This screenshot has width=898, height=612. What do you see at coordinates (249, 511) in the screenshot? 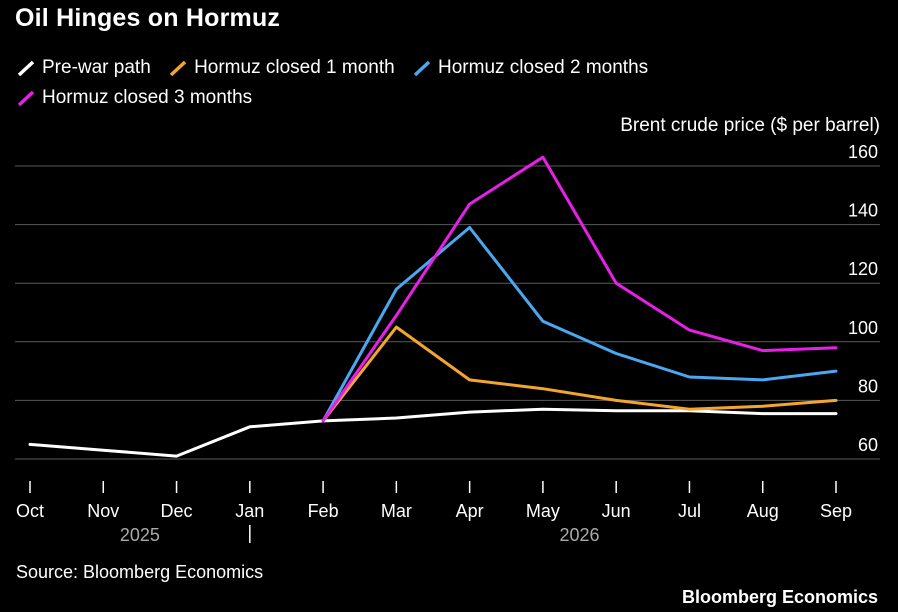
I see `x-tick-label-jan: Jan` at bounding box center [249, 511].